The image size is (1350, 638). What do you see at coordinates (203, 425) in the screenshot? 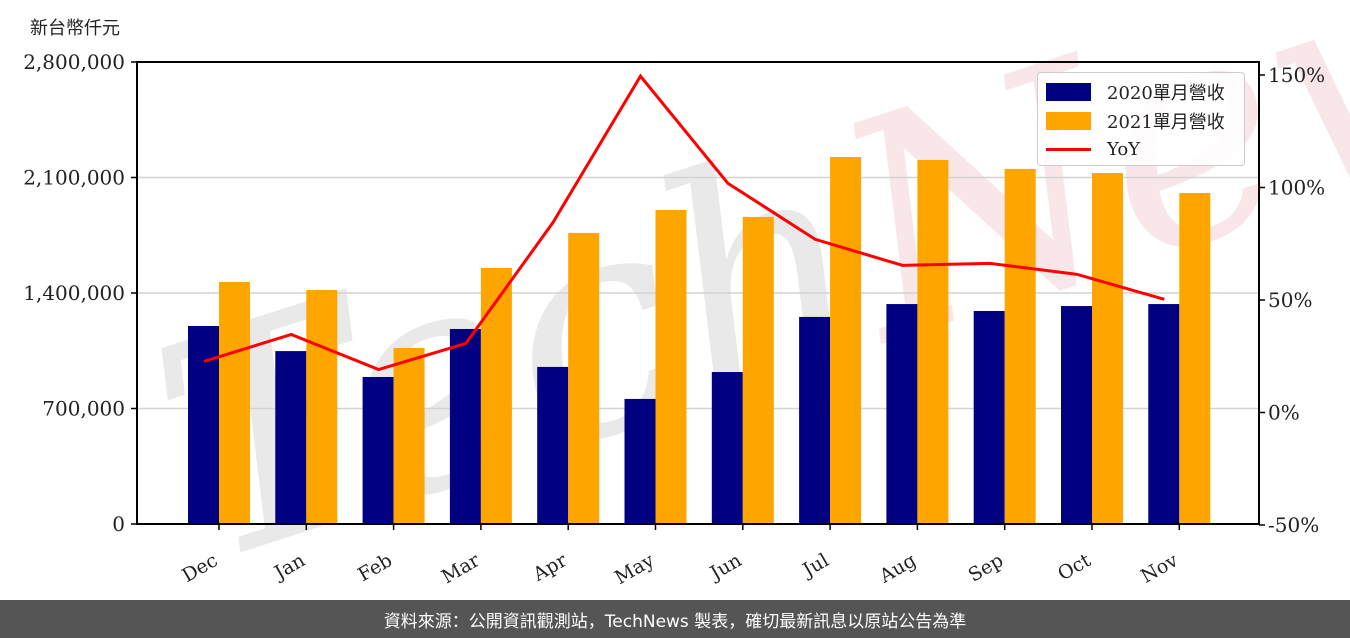
I see `bar-2020-dec` at bounding box center [203, 425].